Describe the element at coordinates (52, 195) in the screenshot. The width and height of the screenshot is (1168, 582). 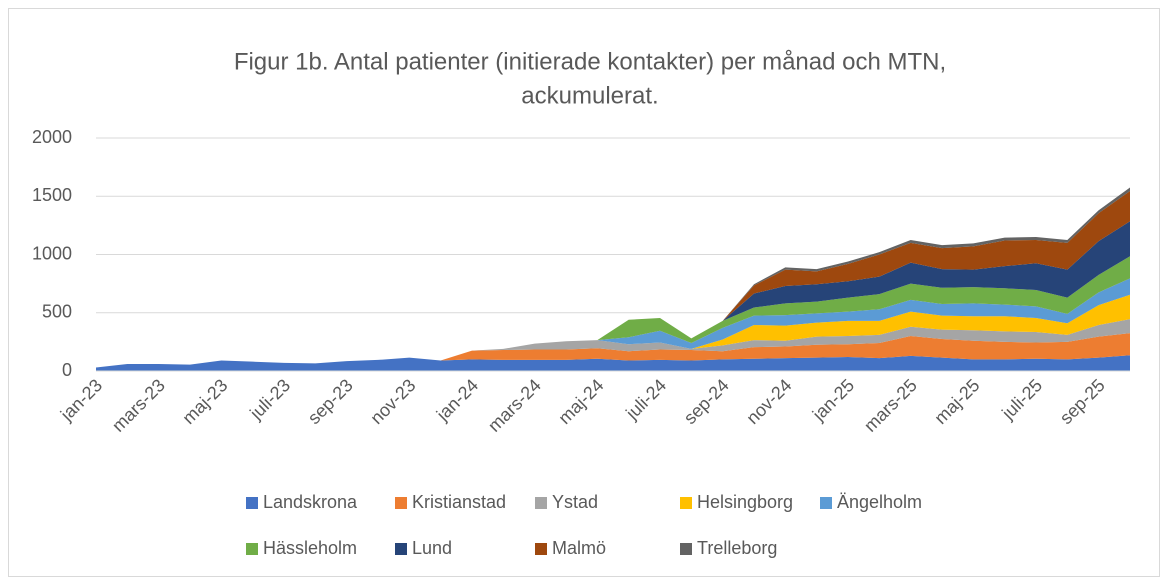
I see `y-tick-label: 1500` at that location.